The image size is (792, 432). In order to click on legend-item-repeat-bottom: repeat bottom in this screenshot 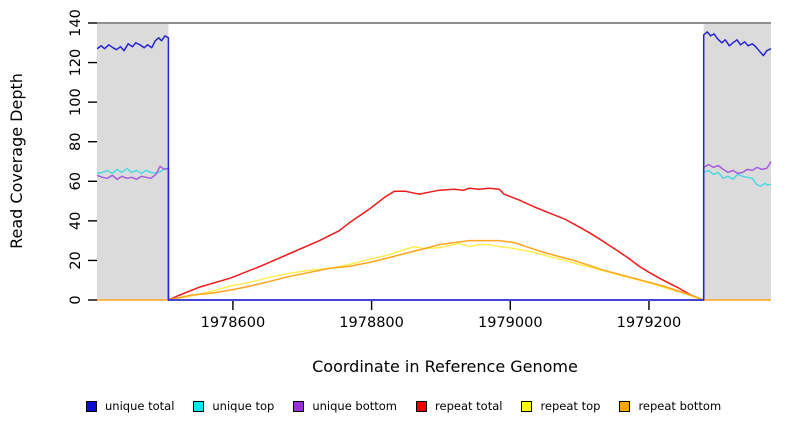, I will do `click(670, 406)`.